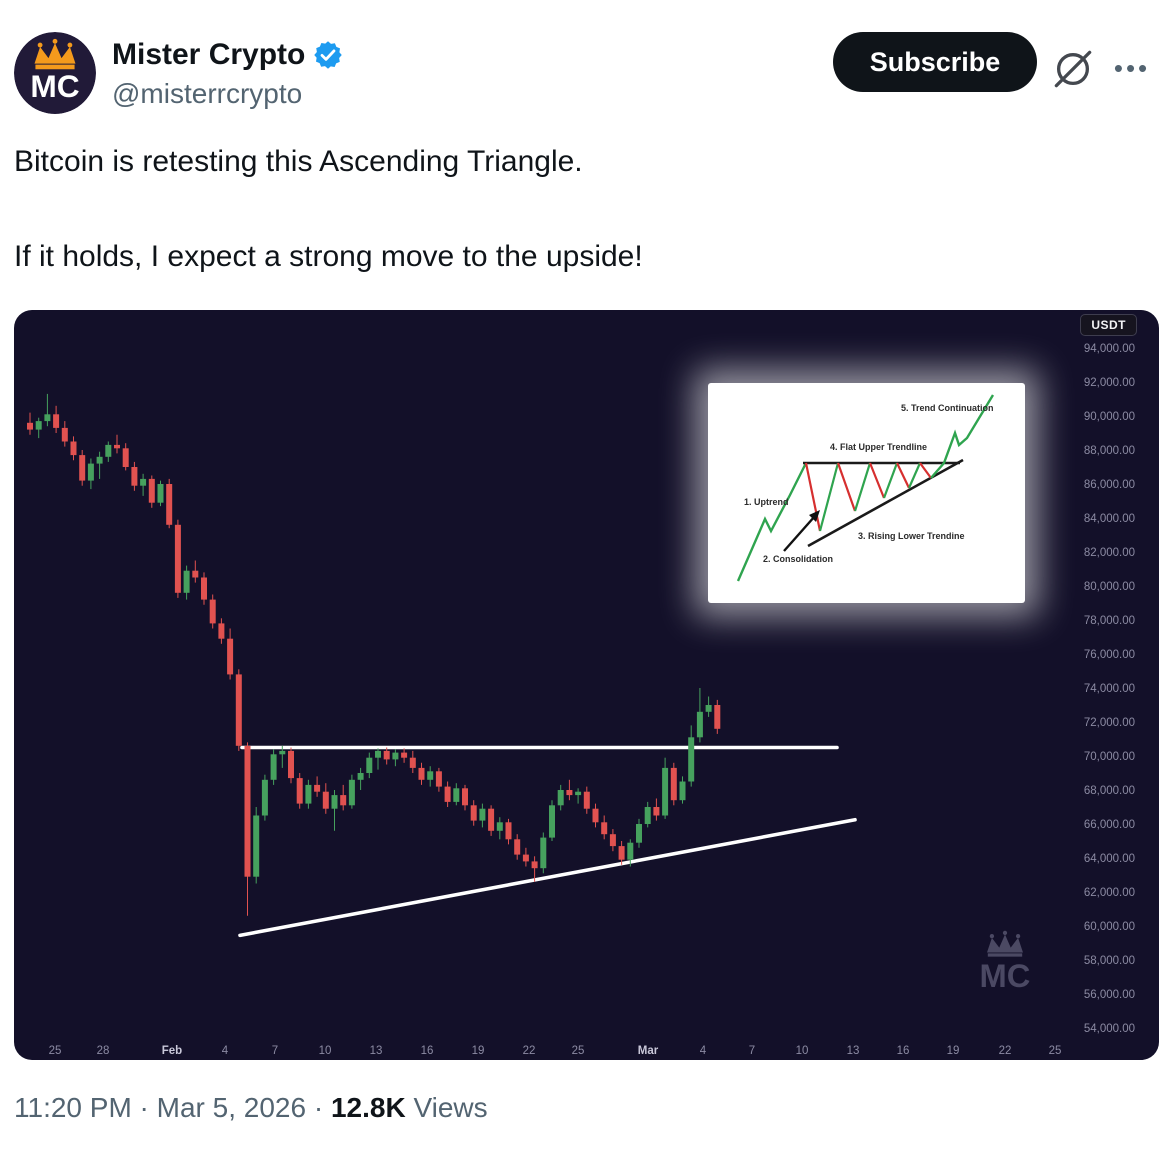 The width and height of the screenshot is (1173, 1162). Describe the element at coordinates (947, 408) in the screenshot. I see `inset-label-continuation: 5. Trend Continuation` at that location.